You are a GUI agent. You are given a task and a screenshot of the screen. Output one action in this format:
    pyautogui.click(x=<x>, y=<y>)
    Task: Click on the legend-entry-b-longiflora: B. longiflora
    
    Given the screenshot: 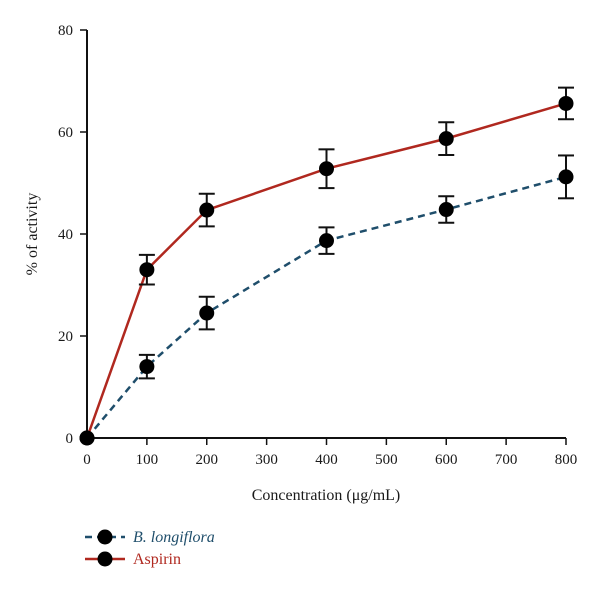 What is the action you would take?
    pyautogui.click(x=150, y=537)
    